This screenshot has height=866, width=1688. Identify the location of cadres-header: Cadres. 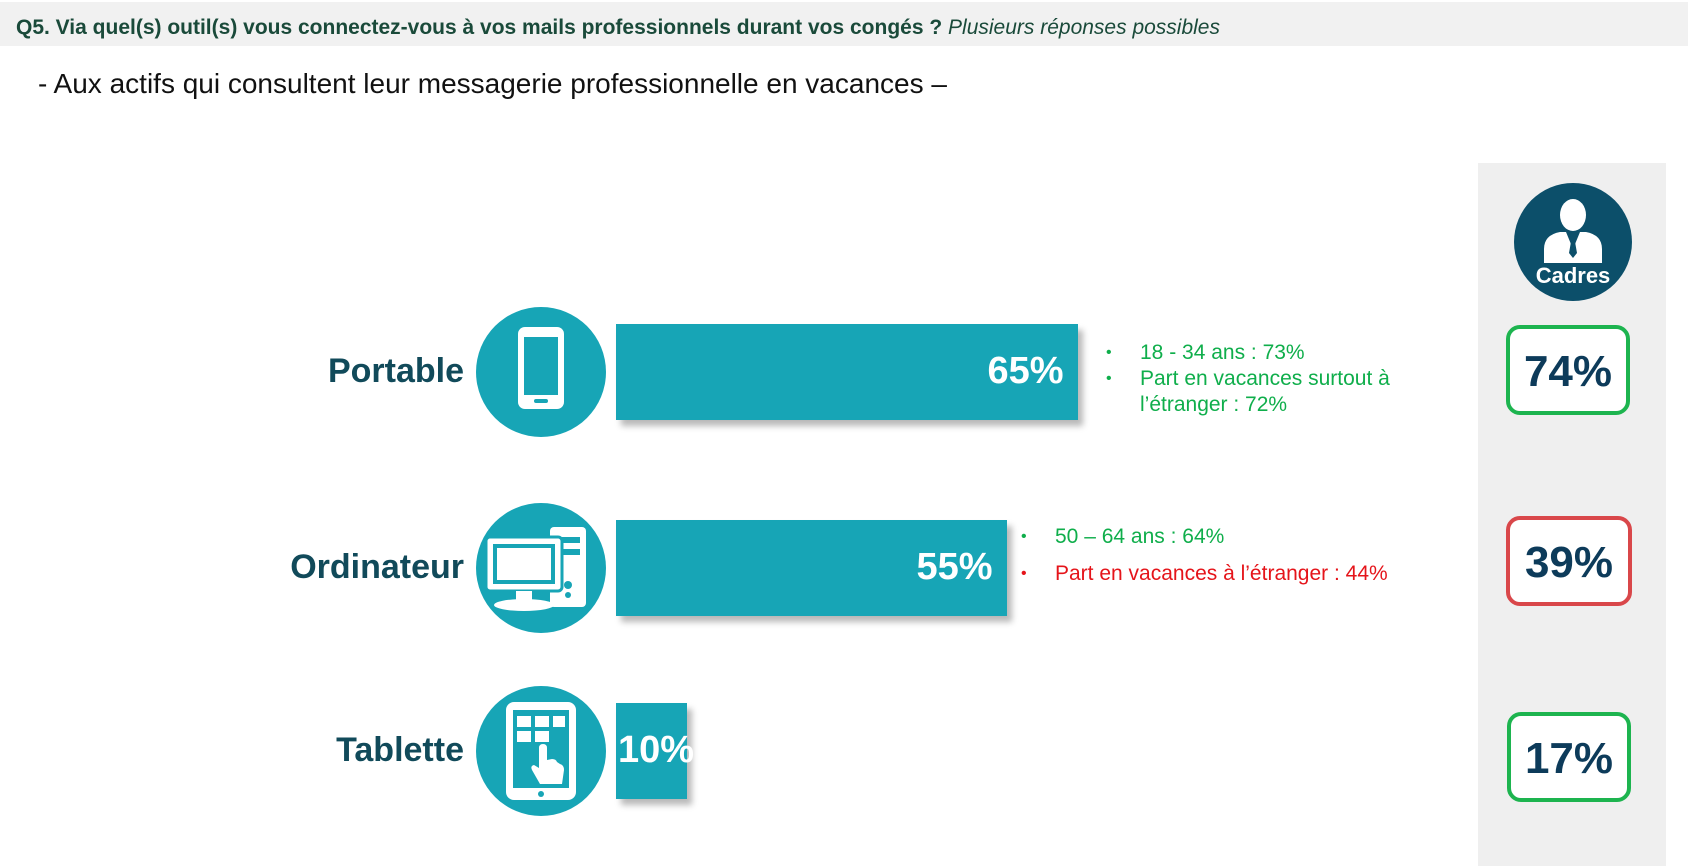
(1573, 242).